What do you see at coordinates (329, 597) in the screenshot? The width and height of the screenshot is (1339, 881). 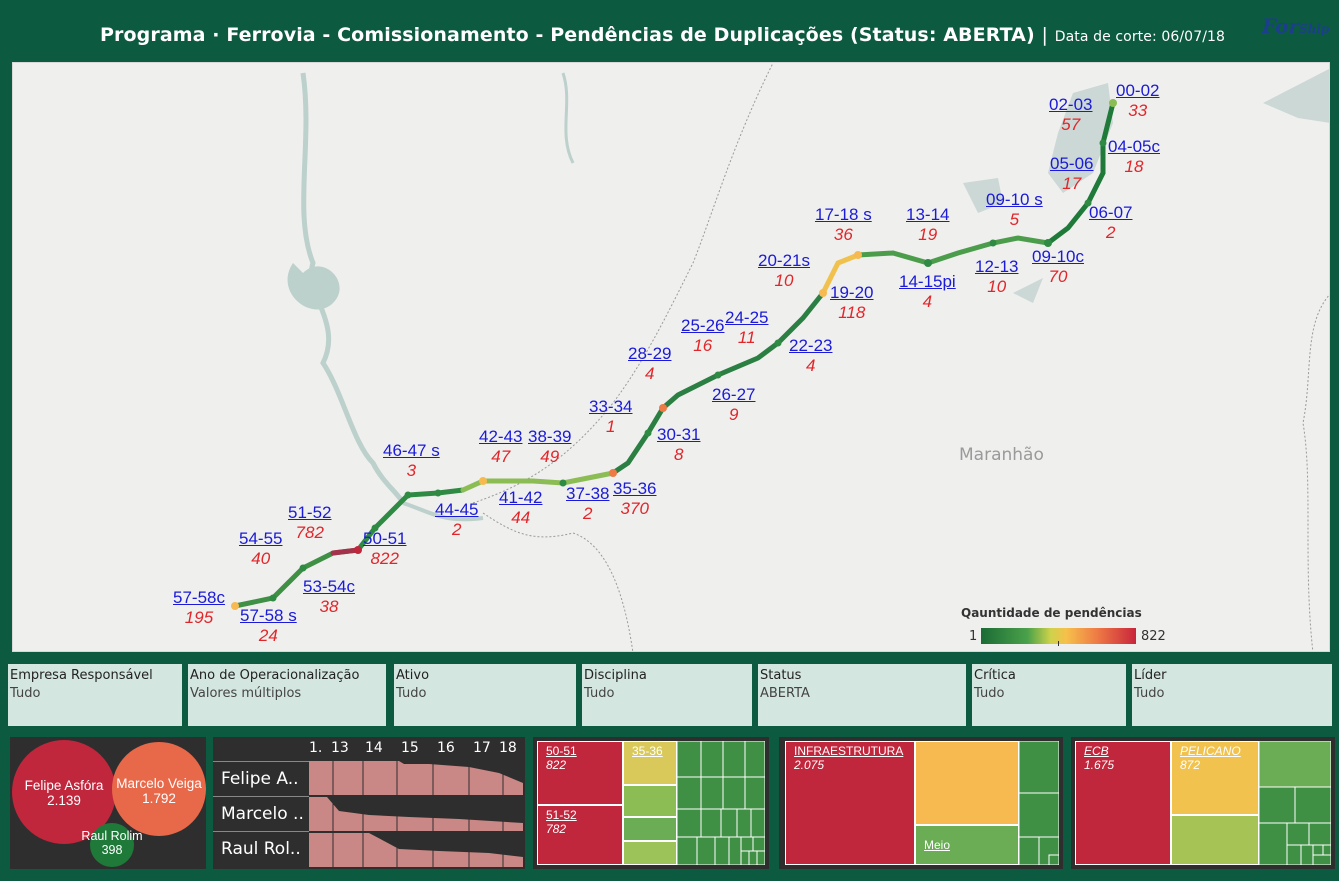 I see `segment-label: 53-54c 38` at bounding box center [329, 597].